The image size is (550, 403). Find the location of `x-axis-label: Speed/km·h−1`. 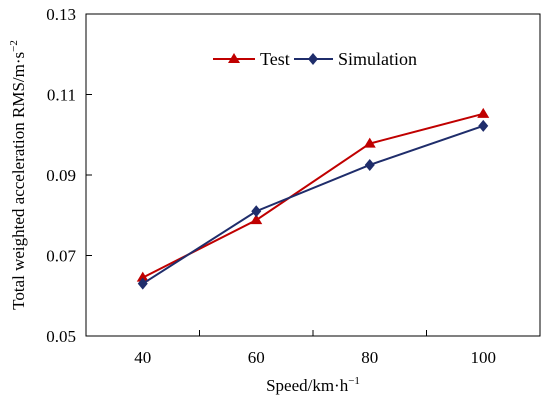

x-axis-label: Speed/km·h−1 is located at coordinates (313, 385).